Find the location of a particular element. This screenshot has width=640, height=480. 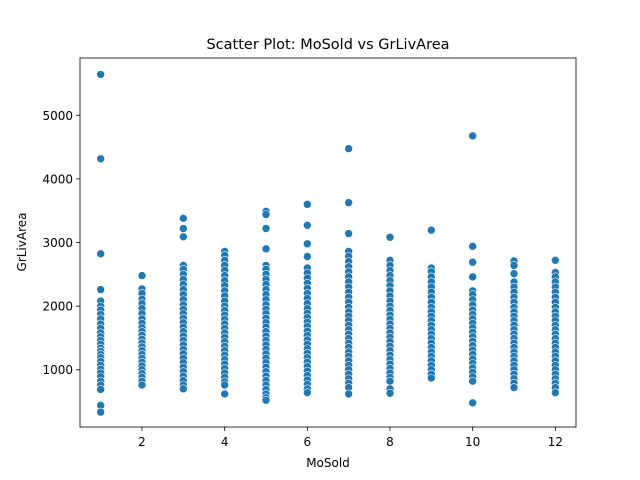

y-tick-label: 4000 is located at coordinates (57, 179).